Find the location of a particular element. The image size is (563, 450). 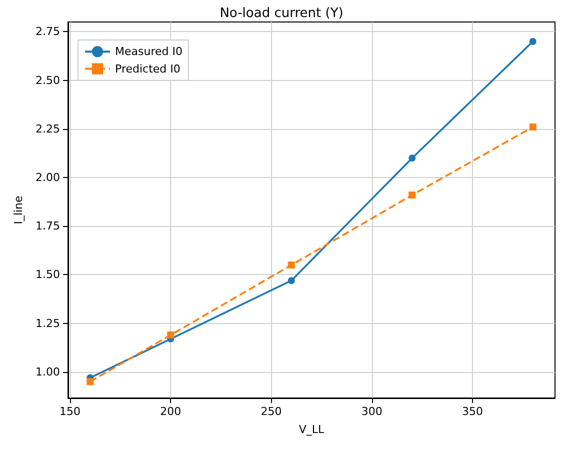

y-tick-label: 2.75 is located at coordinates (48, 31).